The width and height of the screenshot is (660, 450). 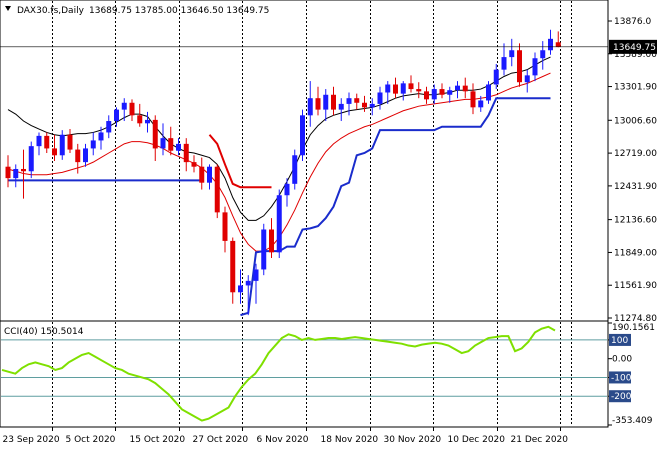 What do you see at coordinates (635, 253) in the screenshot?
I see `y-tick-label: 11849.00` at bounding box center [635, 253].